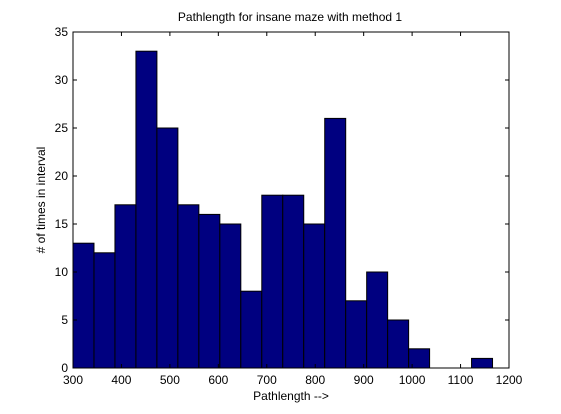 Image resolution: width=561 pixels, height=414 pixels. I want to click on y-tick-label: 5, so click(64, 320).